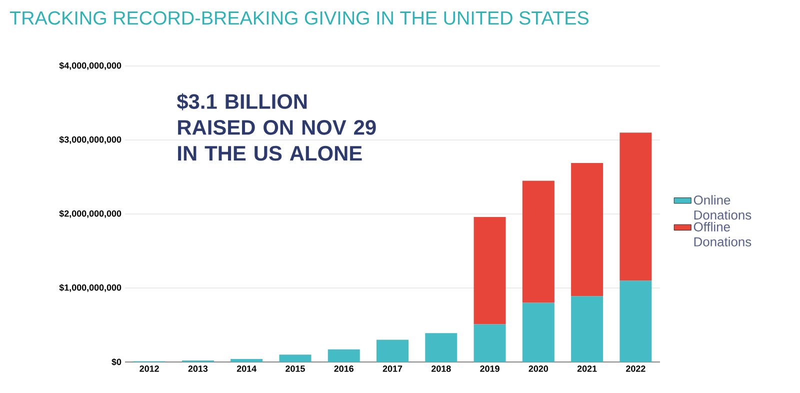 The image size is (800, 393). Describe the element at coordinates (587, 369) in the screenshot. I see `x-tick-label: 2021` at that location.